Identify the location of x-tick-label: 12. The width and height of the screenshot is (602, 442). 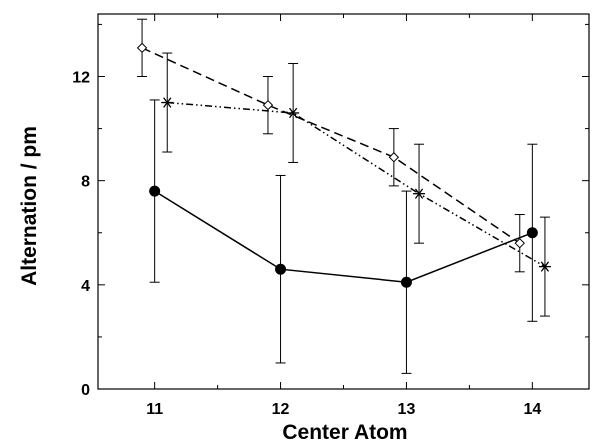
(281, 409).